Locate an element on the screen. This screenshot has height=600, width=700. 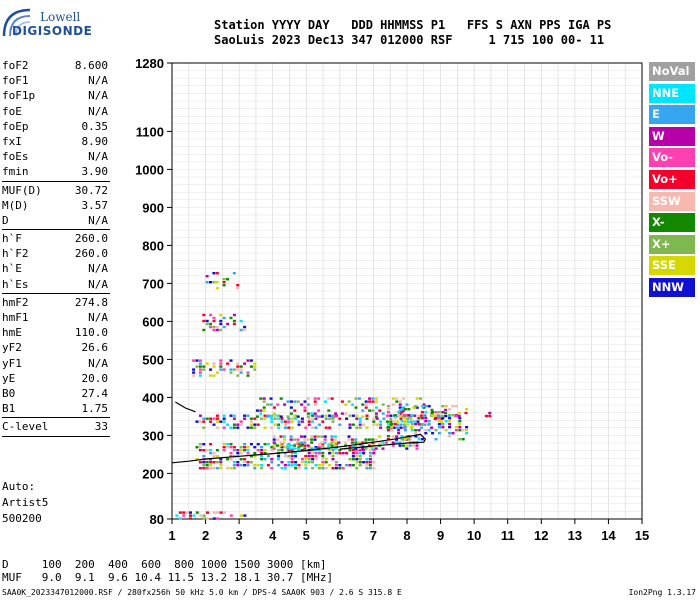
param-row: fmin 3.90 is located at coordinates (55, 171).